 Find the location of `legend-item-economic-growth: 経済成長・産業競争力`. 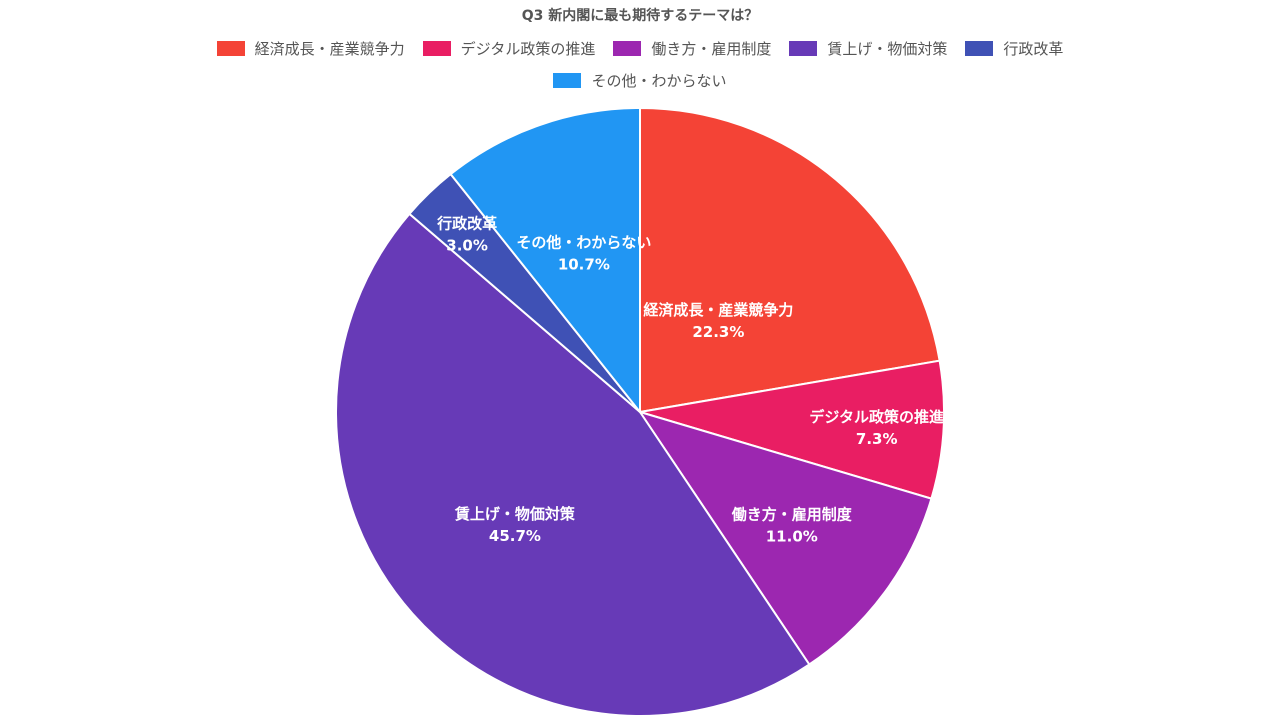

legend-item-economic-growth: 経済成長・産業競争力 is located at coordinates (310, 48).